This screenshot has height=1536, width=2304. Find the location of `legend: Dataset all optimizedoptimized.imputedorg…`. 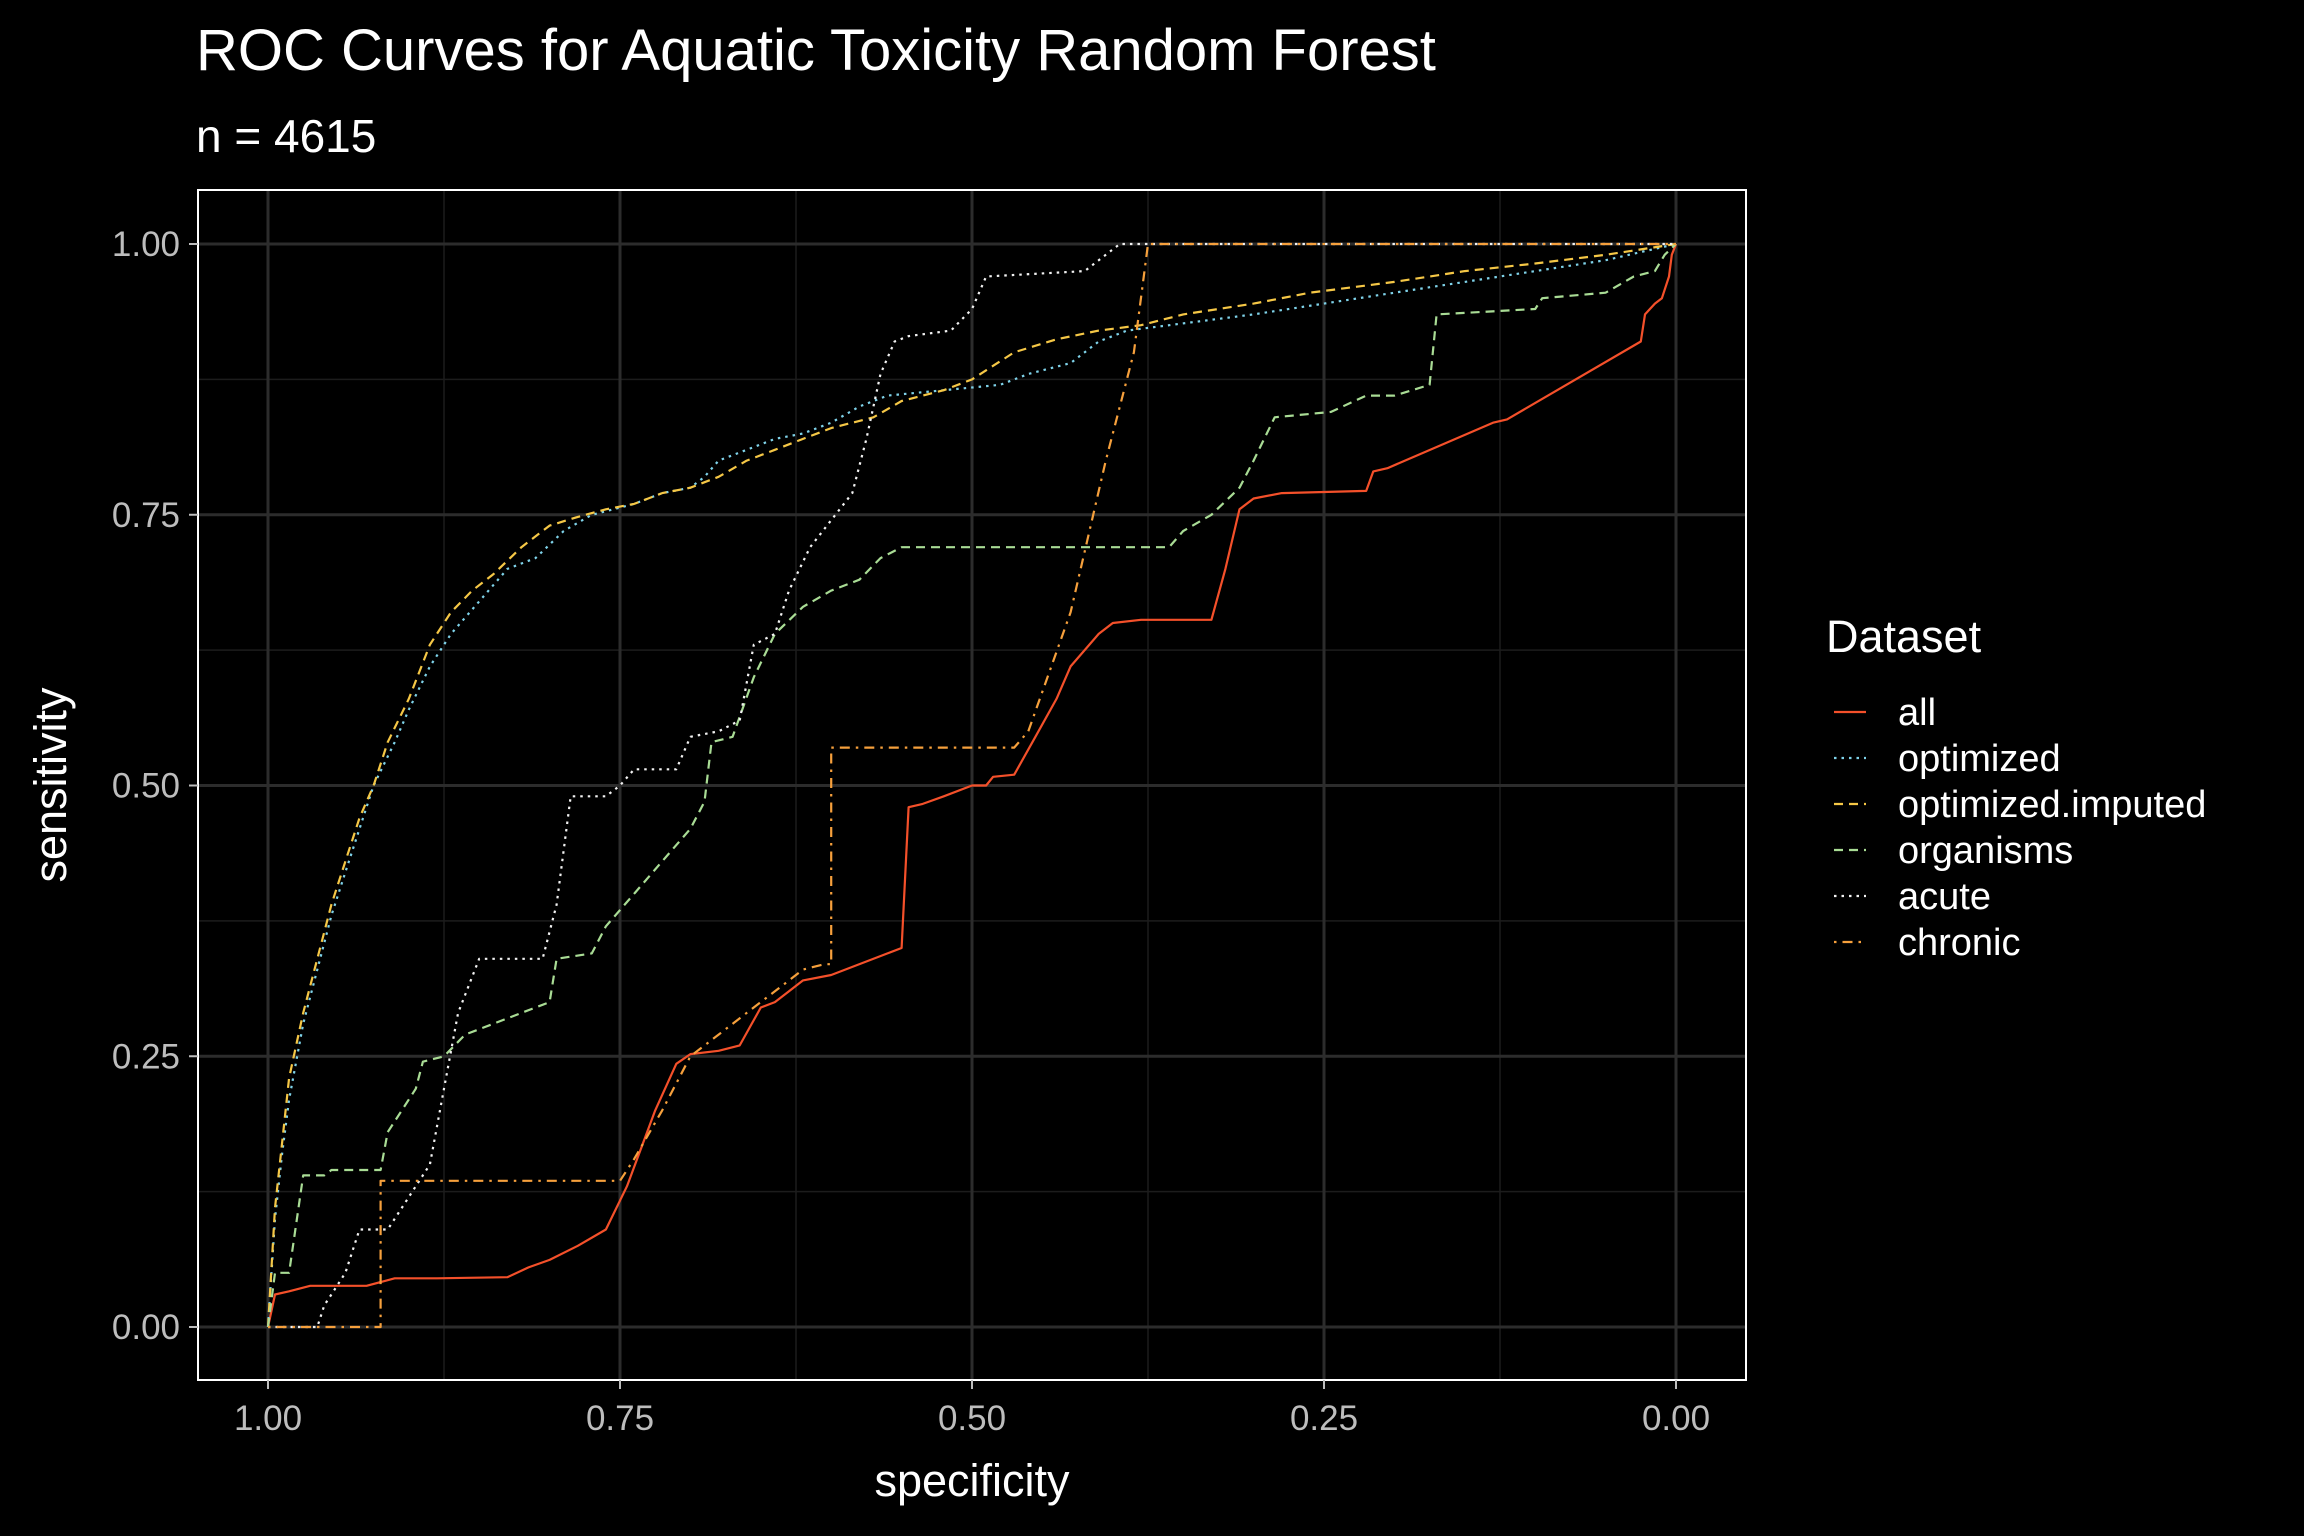

legend: Dataset all optimizedoptimized.imputedorg… is located at coordinates (2016, 787).